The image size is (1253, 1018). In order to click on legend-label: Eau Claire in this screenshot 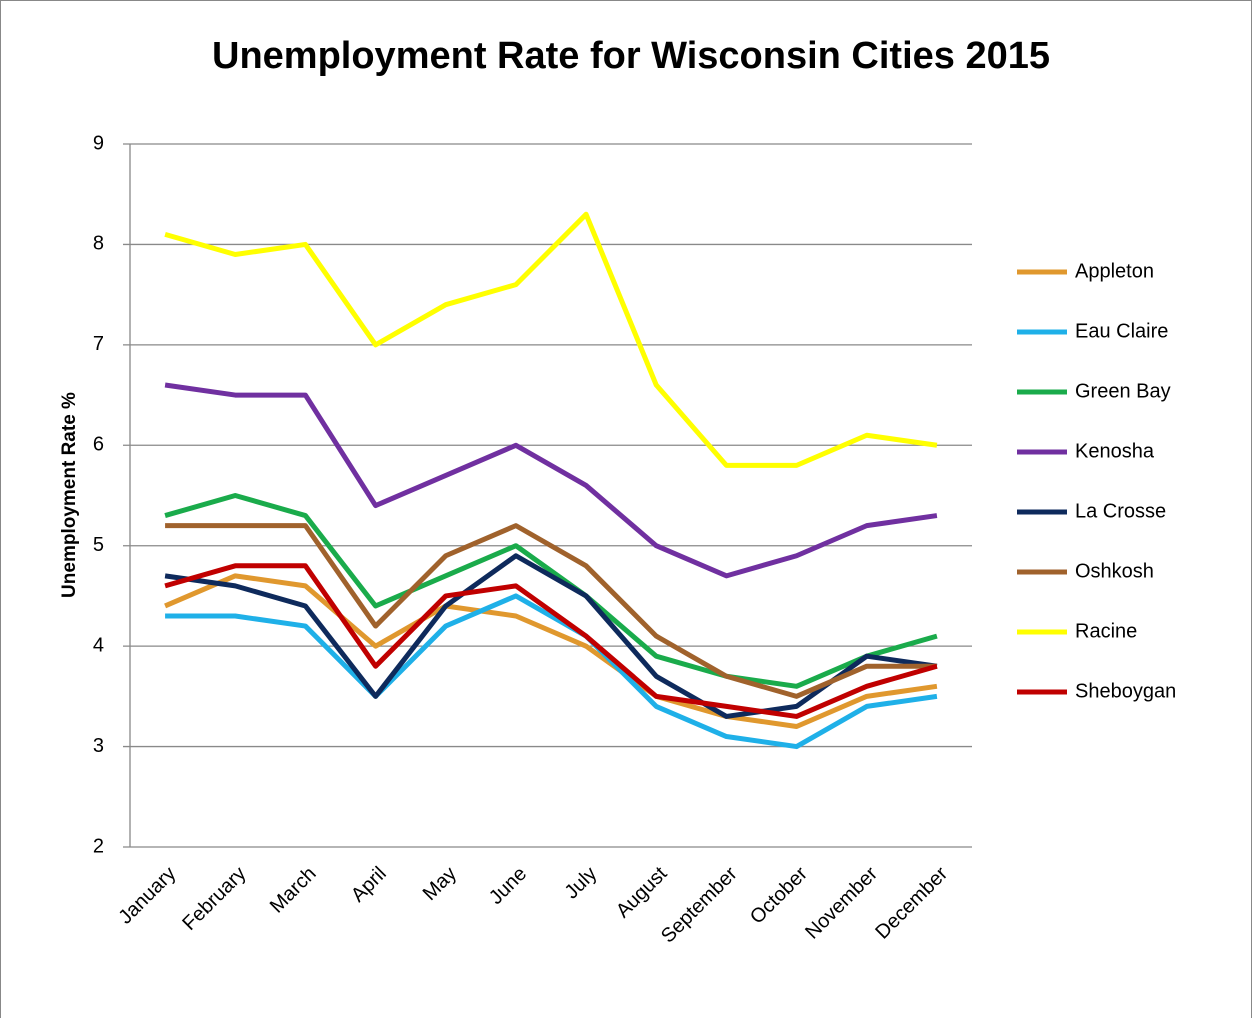, I will do `click(1121, 331)`.